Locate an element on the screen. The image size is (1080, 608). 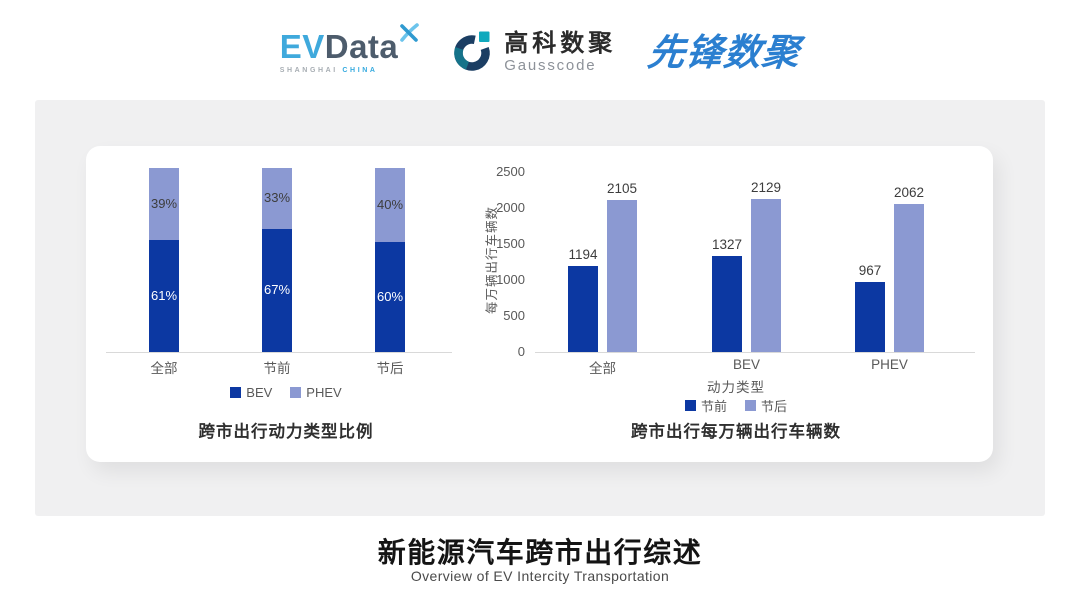
bar-value-label: 967 is located at coordinates (870, 271).